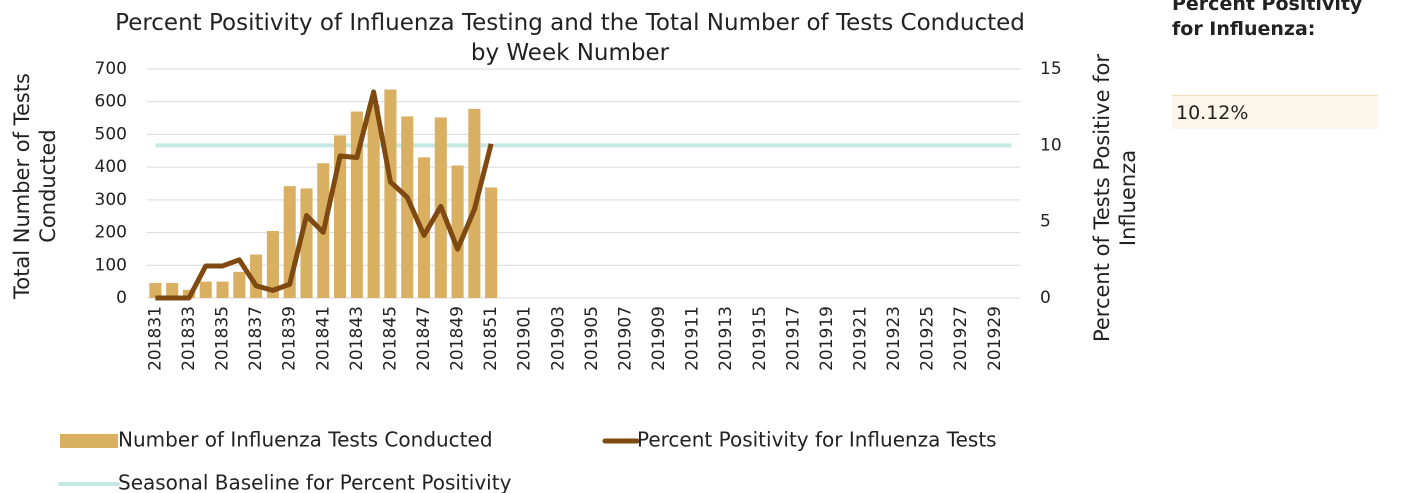 This screenshot has width=1419, height=493. Describe the element at coordinates (861, 338) in the screenshot. I see `x-tick-label: 201921` at that location.